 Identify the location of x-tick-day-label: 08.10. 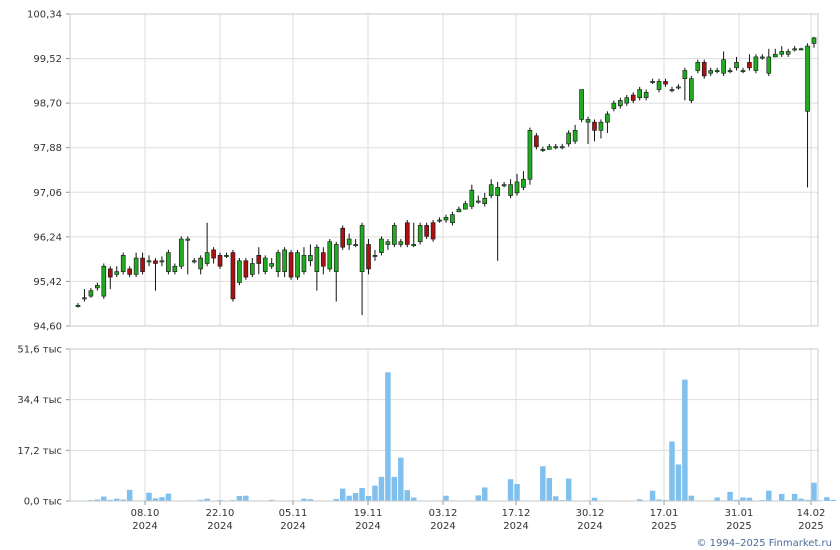
(145, 513).